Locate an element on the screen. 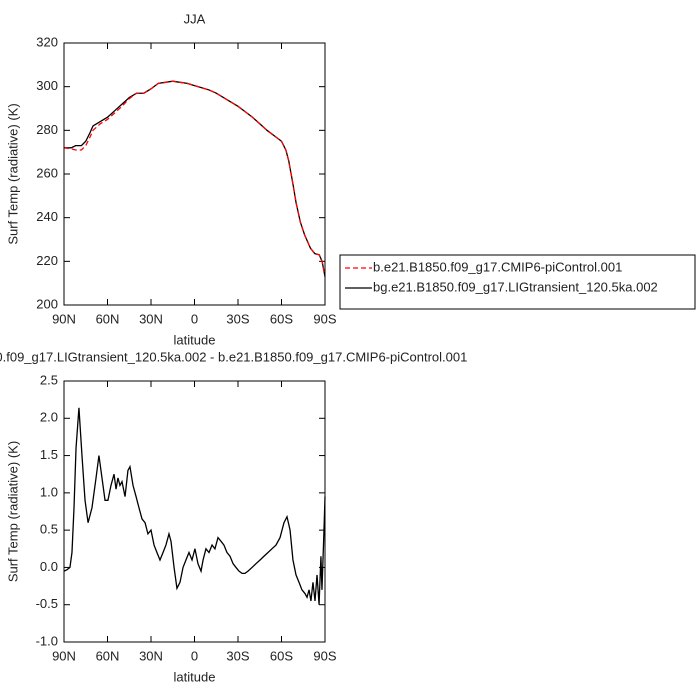  chart-title: JJA is located at coordinates (195, 18).